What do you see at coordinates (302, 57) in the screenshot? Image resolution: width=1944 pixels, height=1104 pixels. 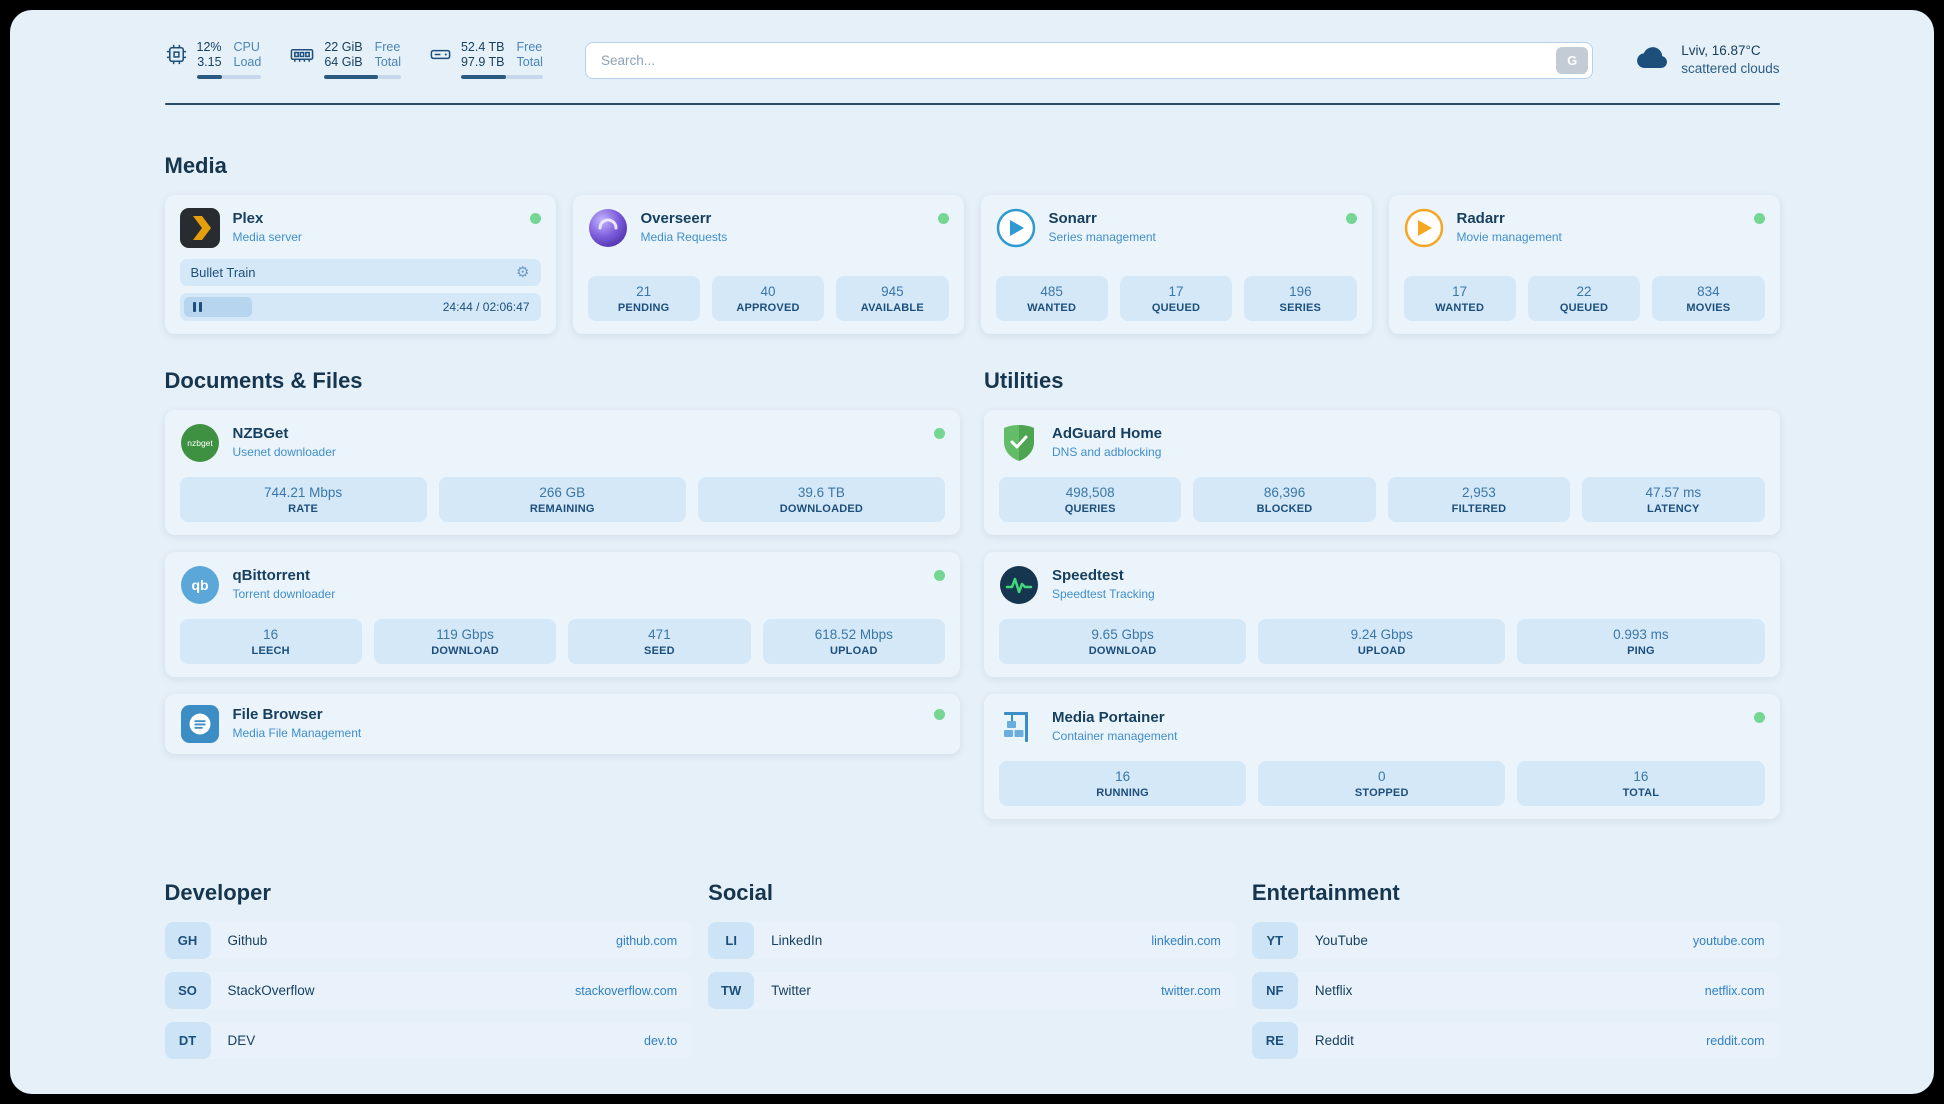 I see `ram-icon` at bounding box center [302, 57].